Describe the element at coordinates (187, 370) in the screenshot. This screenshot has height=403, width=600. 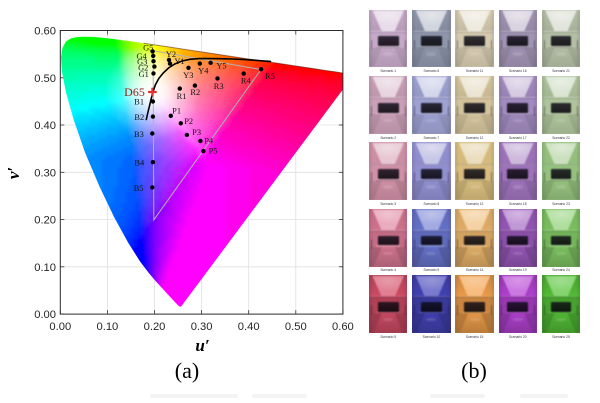
I see `svg-text: (a)` at that location.